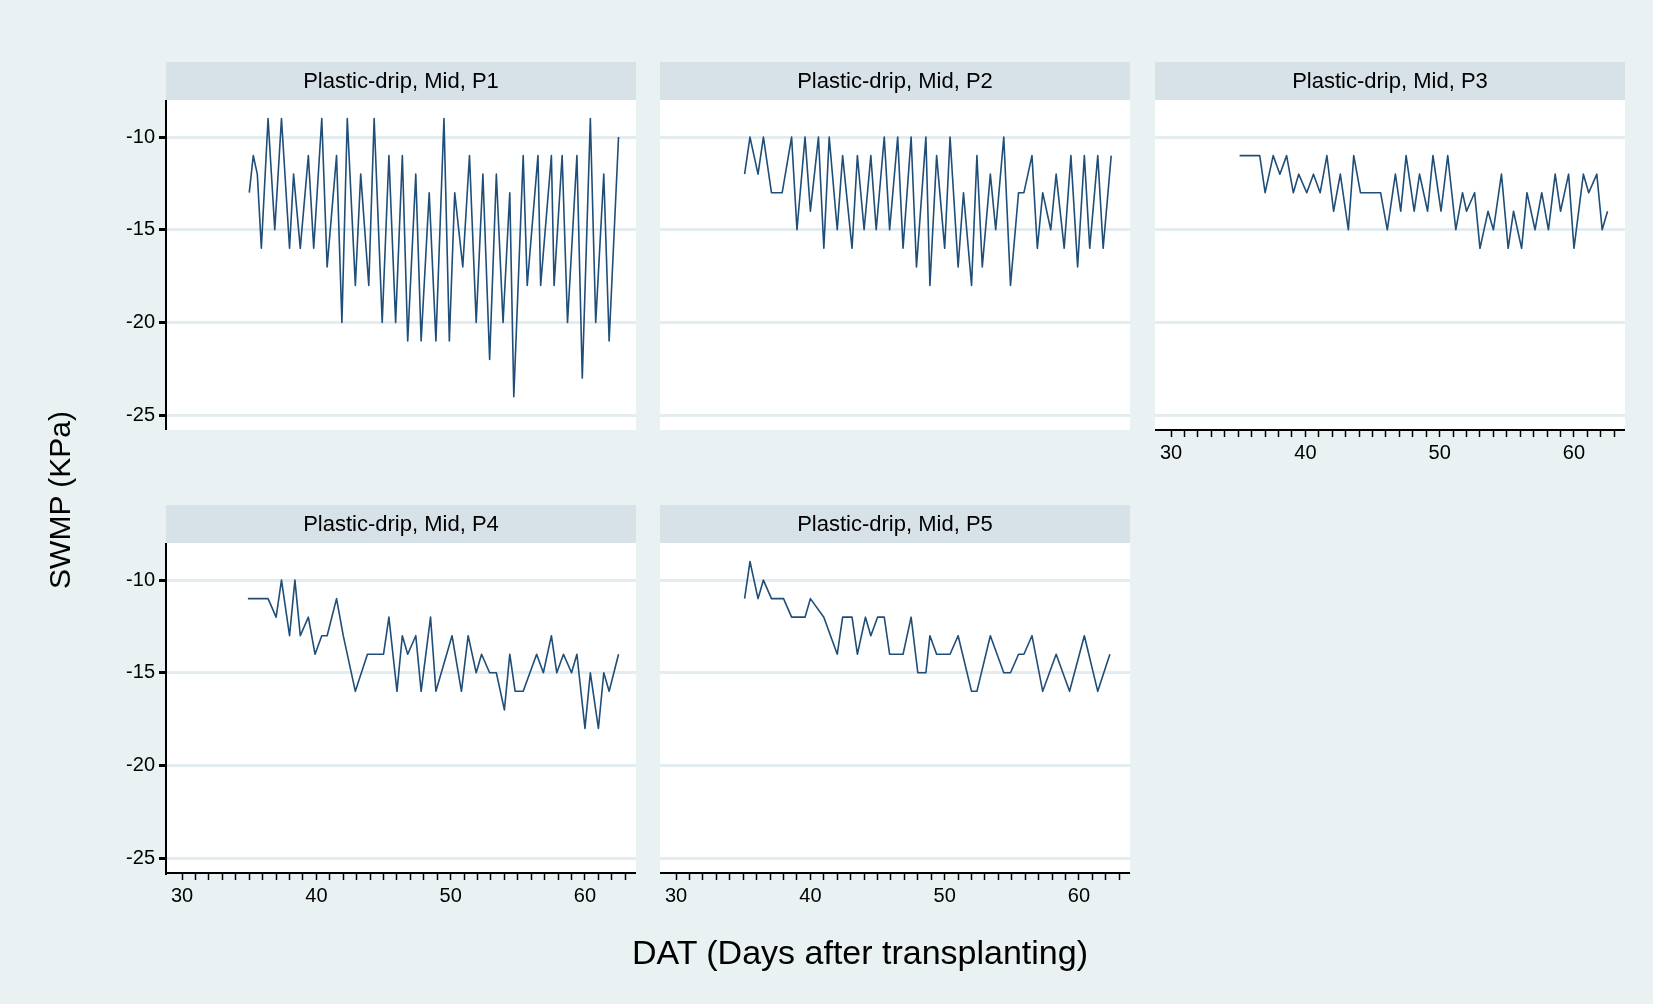 The width and height of the screenshot is (1653, 1004). I want to click on chart-title: Plastic-drip, Mid, P2, so click(895, 81).